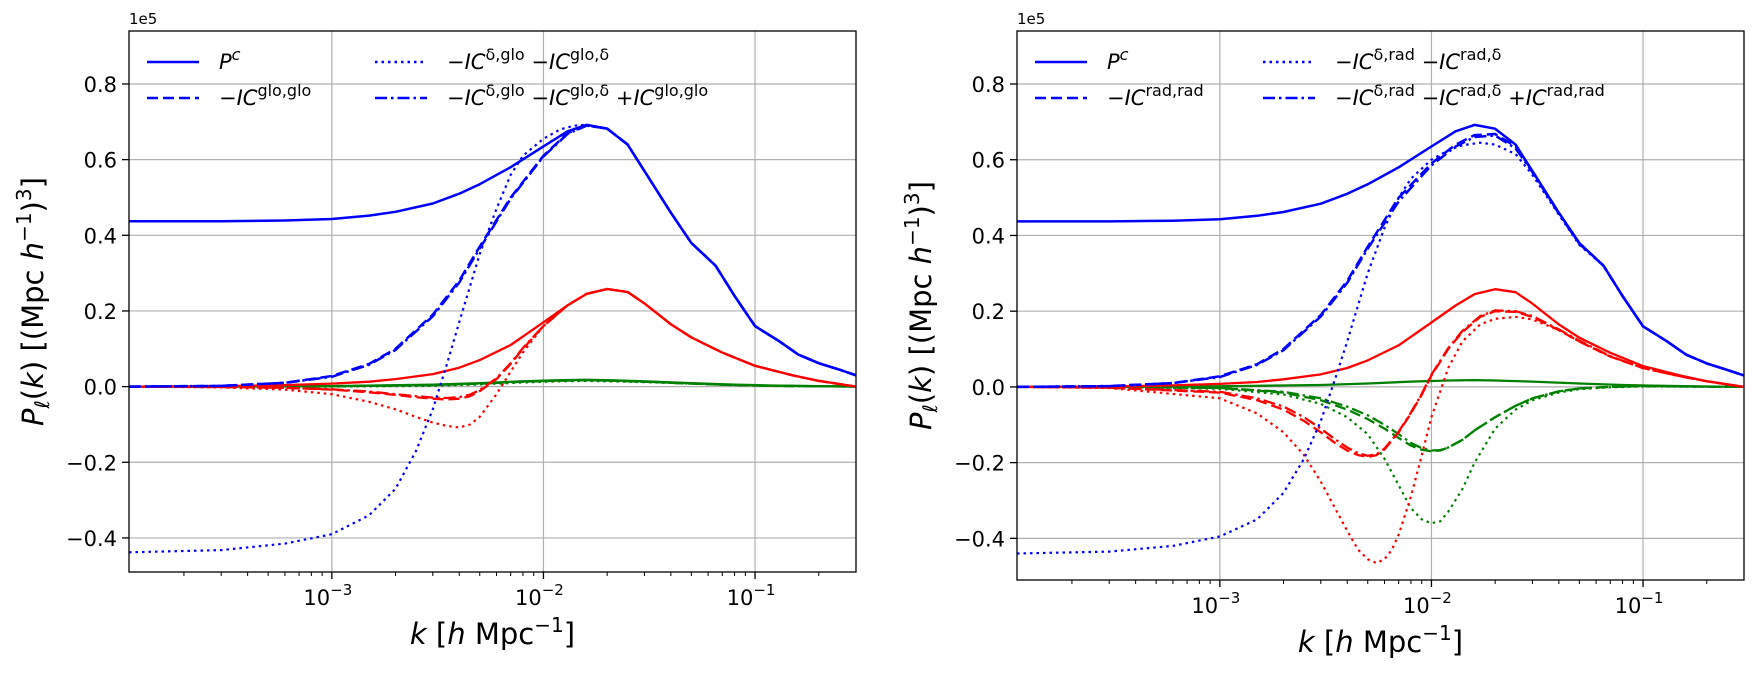 Image resolution: width=1754 pixels, height=676 pixels. Describe the element at coordinates (528, 59) in the screenshot. I see `legend-label: −ICδ,glo −ICglo,δ` at that location.